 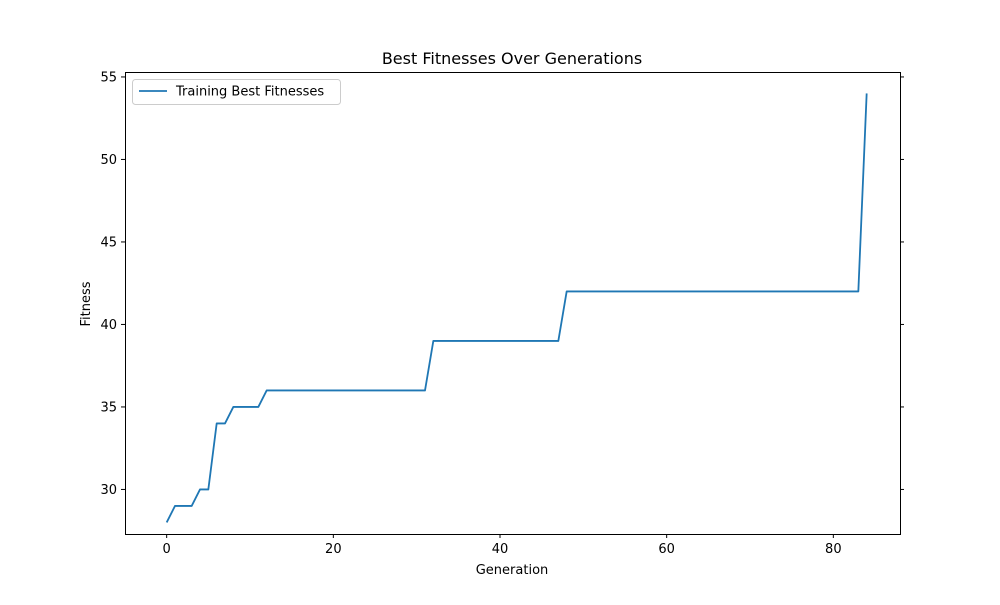 What do you see at coordinates (512, 58) in the screenshot?
I see `chart-title: Best Fitnesses Over Generations` at bounding box center [512, 58].